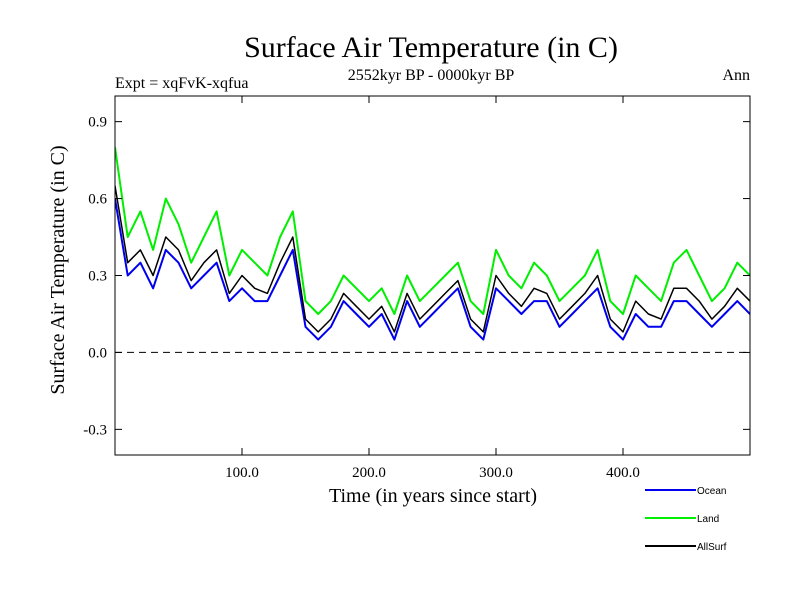  What do you see at coordinates (431, 47) in the screenshot?
I see `chart-title: Surface Air Temperature (in C)` at bounding box center [431, 47].